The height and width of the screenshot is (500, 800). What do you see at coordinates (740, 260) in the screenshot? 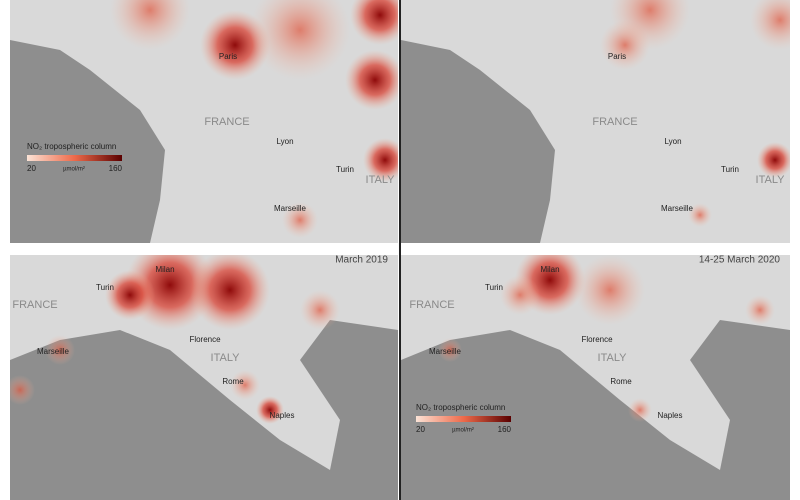
I see `date-label: 14-25 March 2020` at bounding box center [740, 260].